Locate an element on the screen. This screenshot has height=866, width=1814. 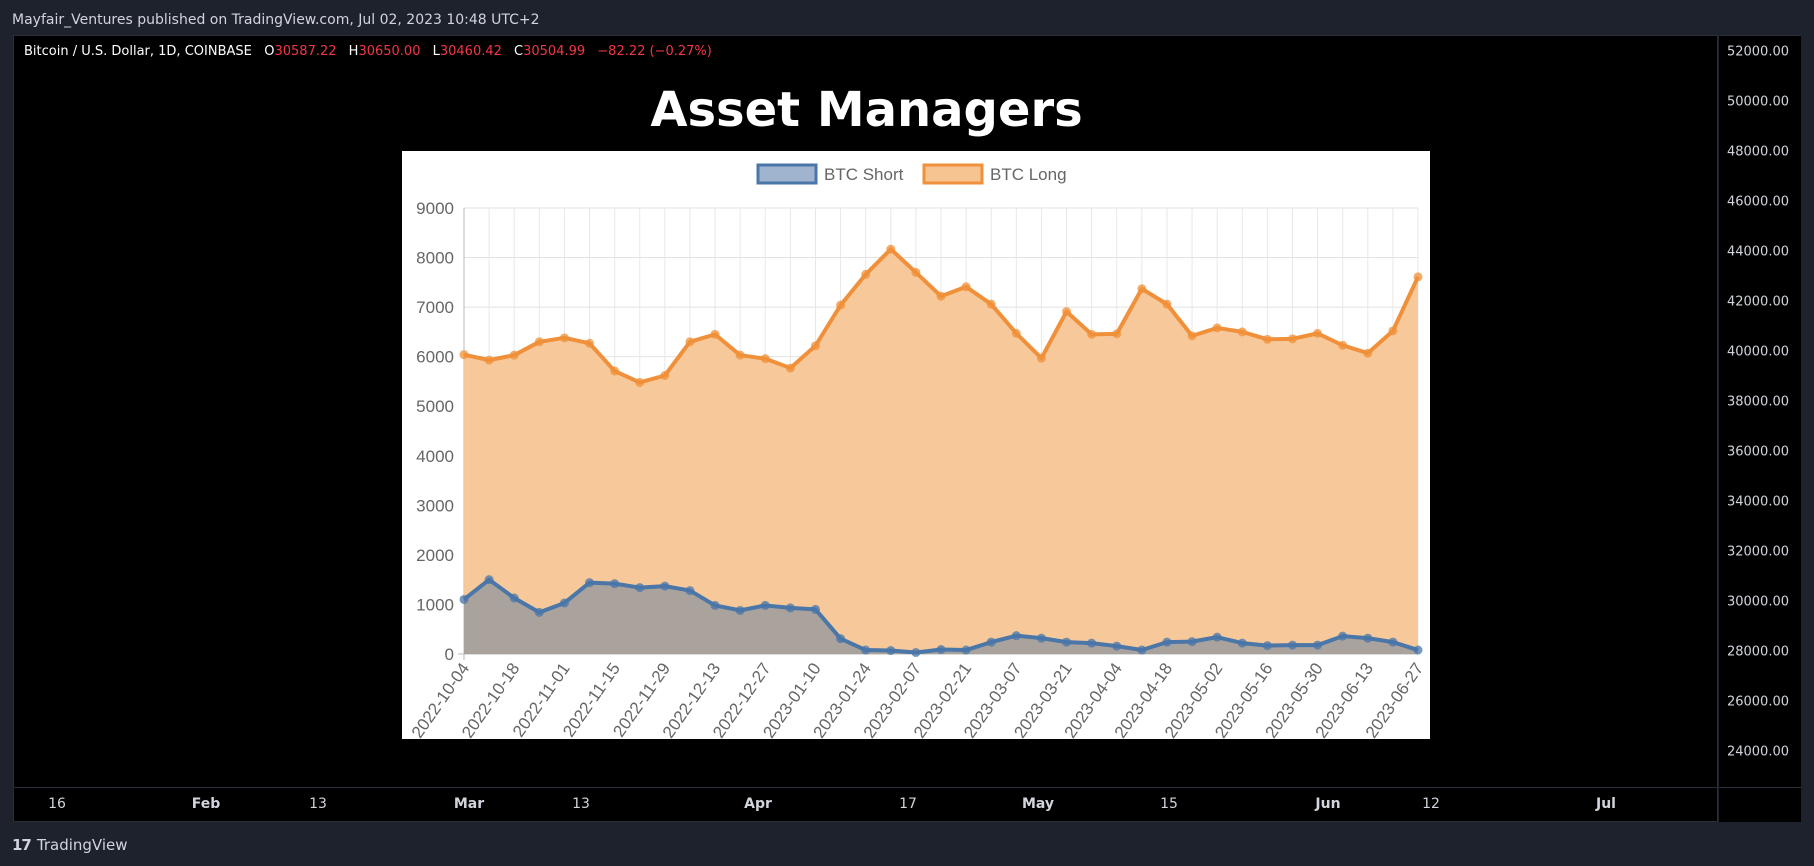
time-scale-label: 12 is located at coordinates (1431, 804).